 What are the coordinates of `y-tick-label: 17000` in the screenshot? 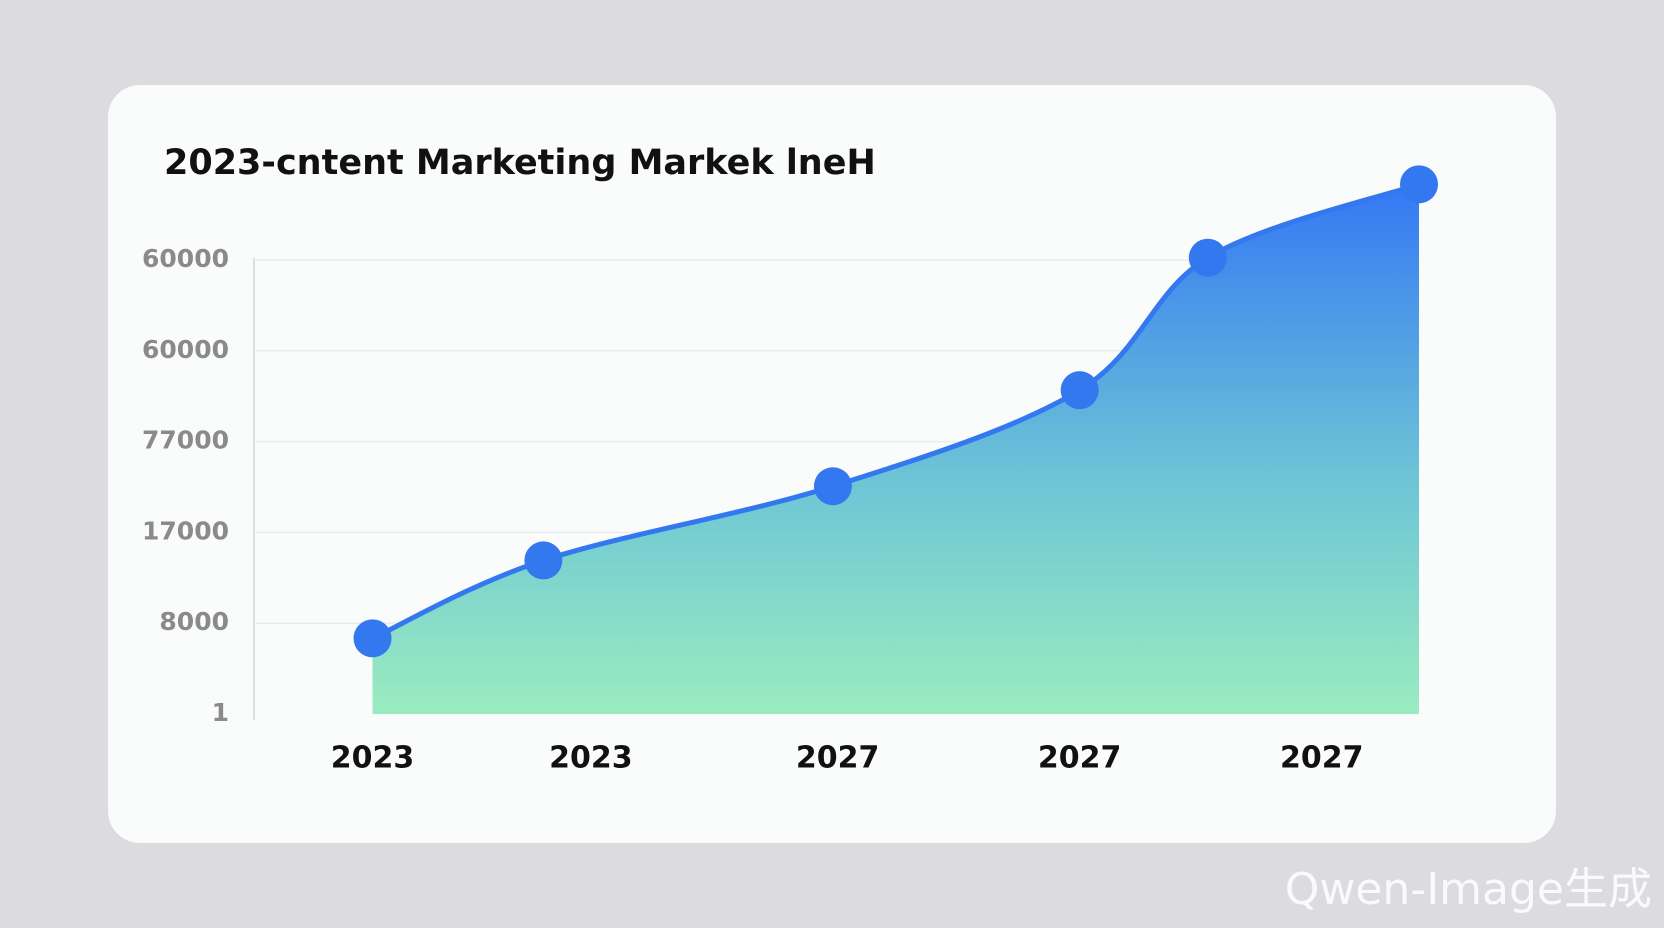 It's located at (185, 530).